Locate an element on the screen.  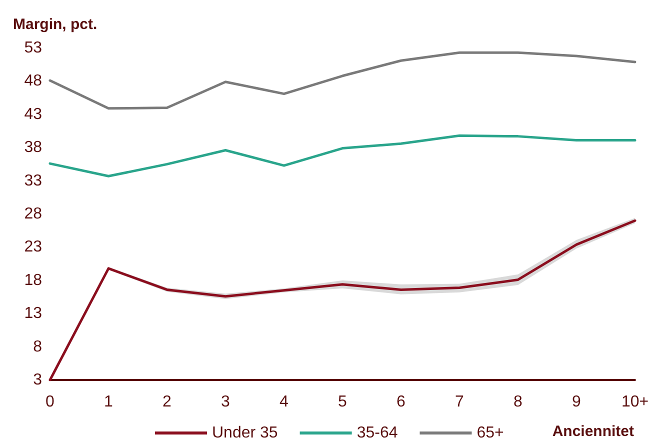
x-tick-label: 10+ is located at coordinates (635, 402).